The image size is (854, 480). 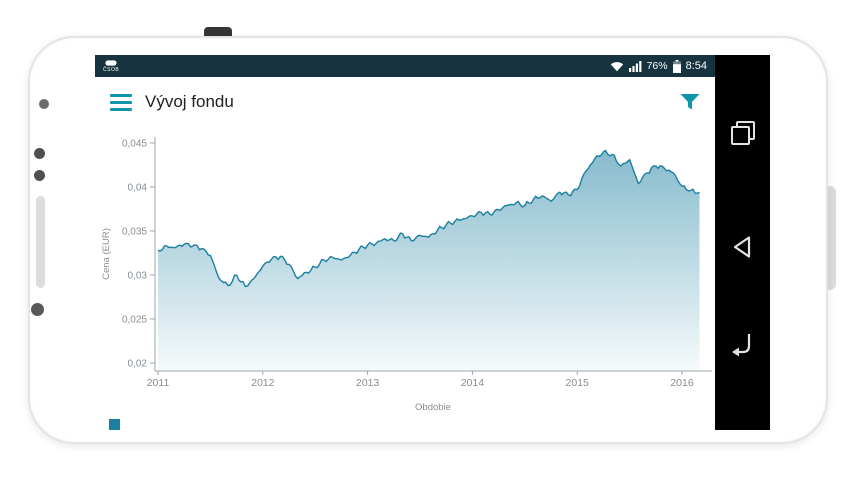 I want to click on back-icon, so click(x=741, y=247).